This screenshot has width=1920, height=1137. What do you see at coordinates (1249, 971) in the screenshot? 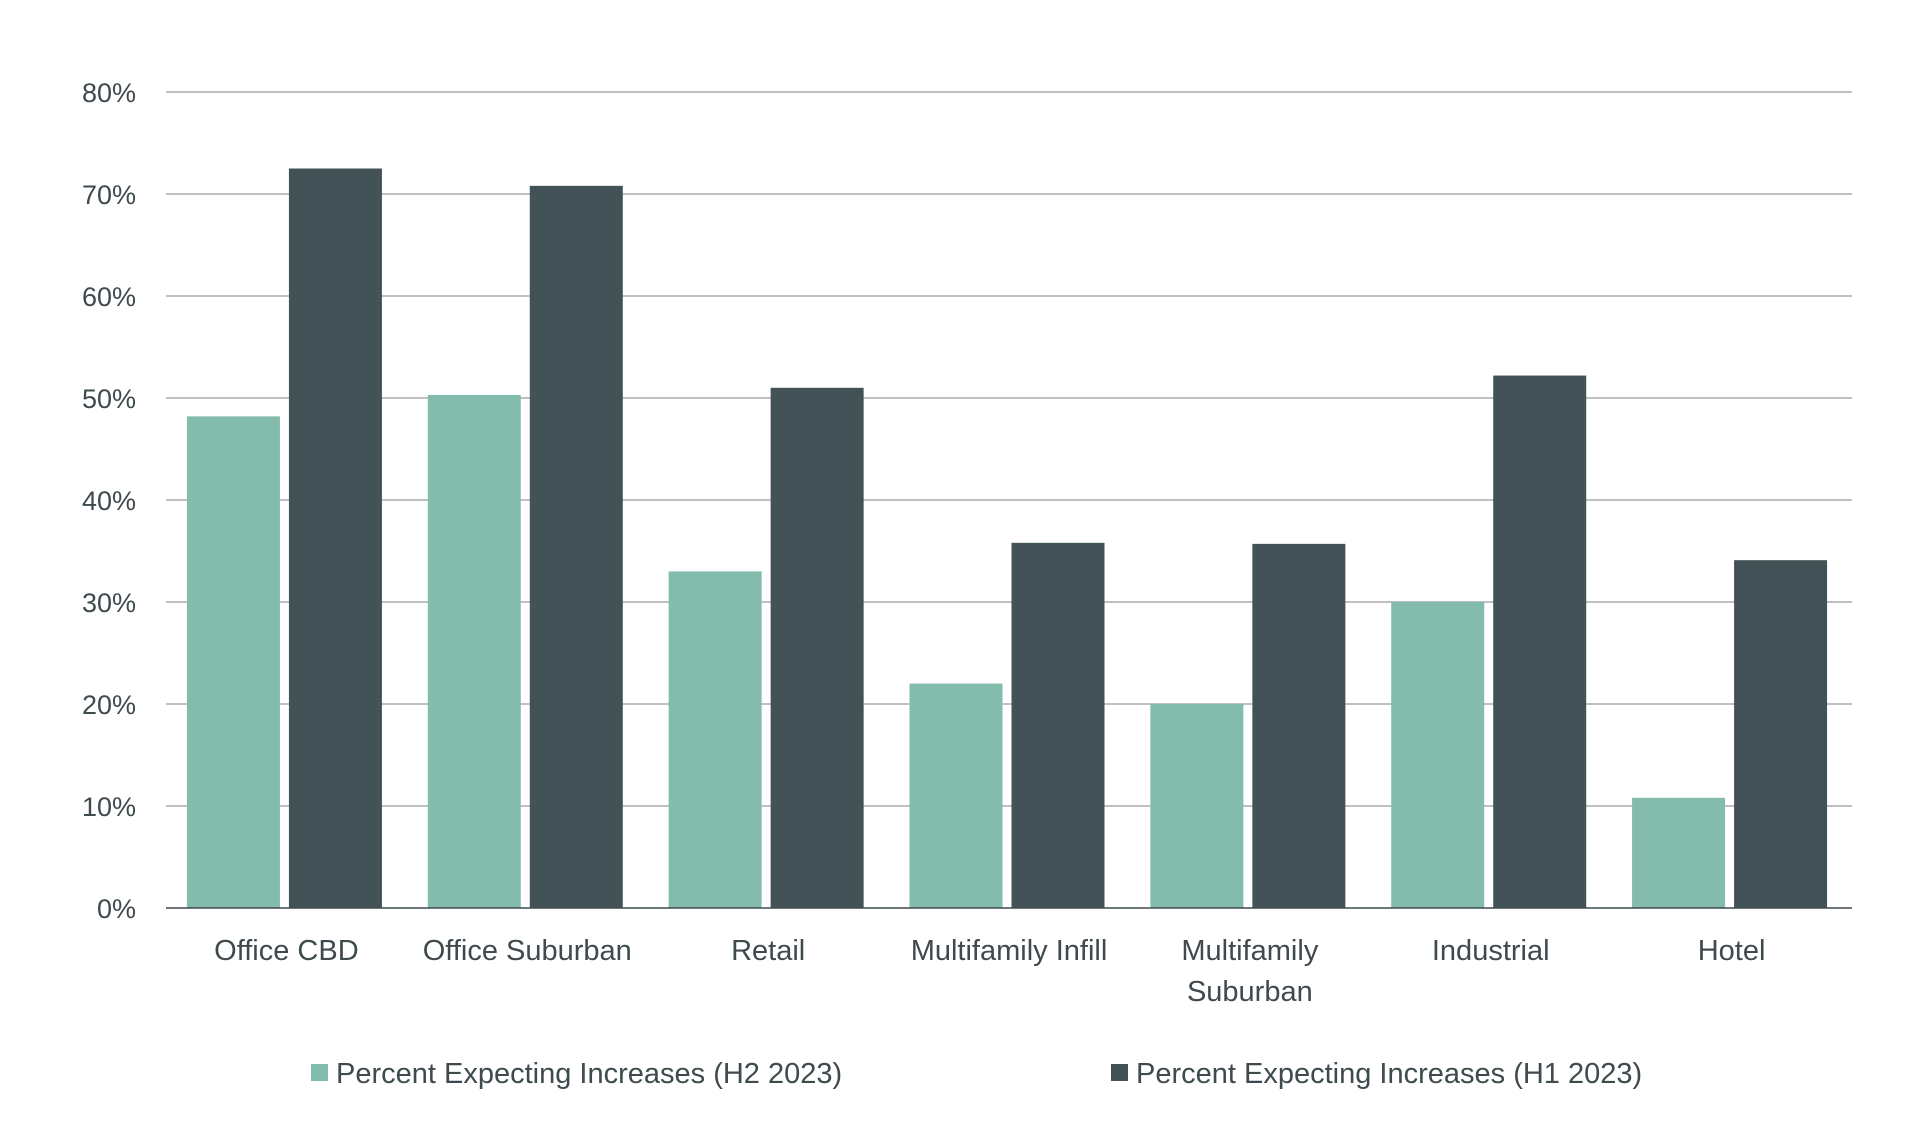
I see `x-category-label: Multifamily Suburban` at bounding box center [1249, 971].